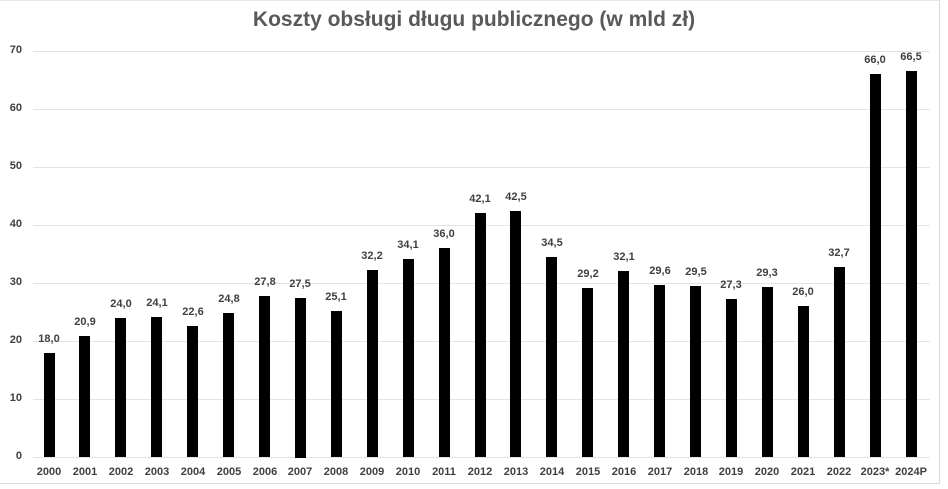 The width and height of the screenshot is (948, 489). Describe the element at coordinates (18, 456) in the screenshot. I see `y-tick-label: 0` at that location.